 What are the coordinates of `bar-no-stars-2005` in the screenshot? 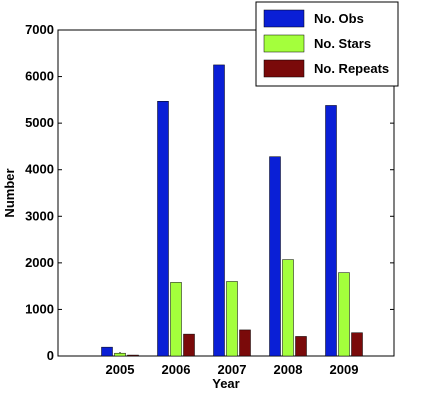 It's located at (120, 354).